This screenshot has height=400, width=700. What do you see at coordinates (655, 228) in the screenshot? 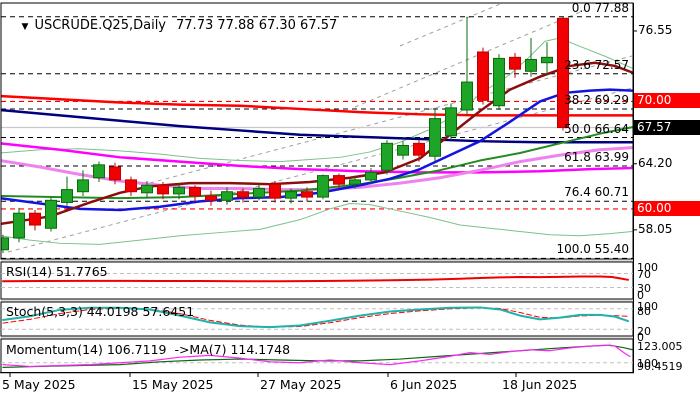
I see `price-tick-5805: 58.05` at bounding box center [655, 228].